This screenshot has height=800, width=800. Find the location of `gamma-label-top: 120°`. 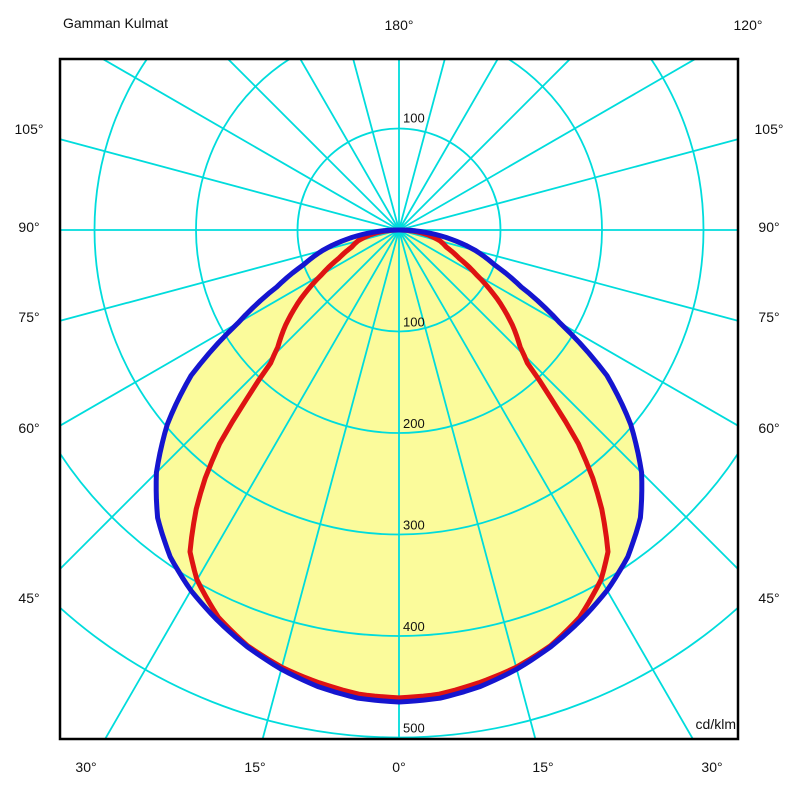

gamma-label-top: 120° is located at coordinates (748, 25).